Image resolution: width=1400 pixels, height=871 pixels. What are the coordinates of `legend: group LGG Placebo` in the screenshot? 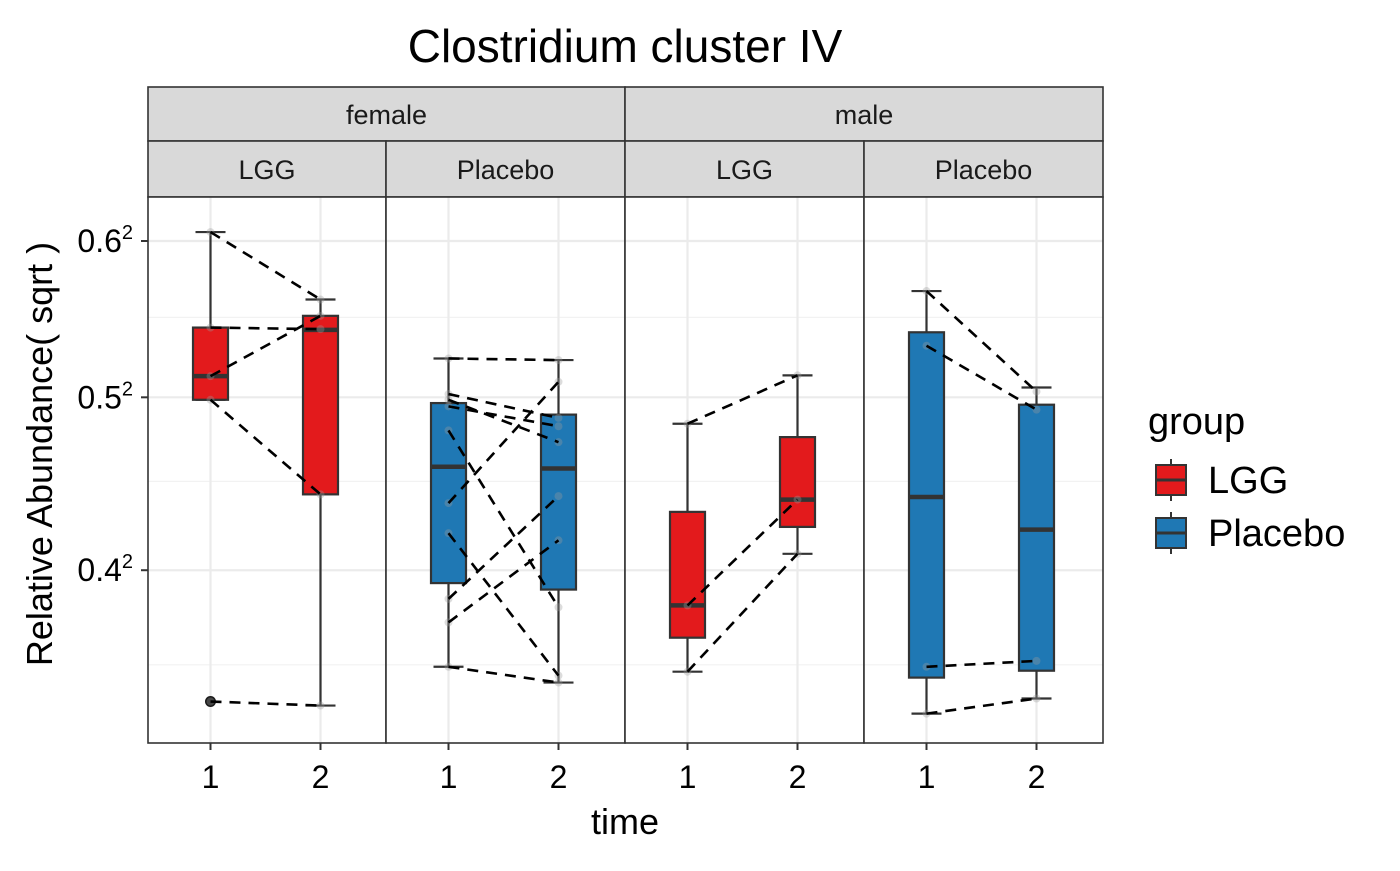 It's located at (1246, 478).